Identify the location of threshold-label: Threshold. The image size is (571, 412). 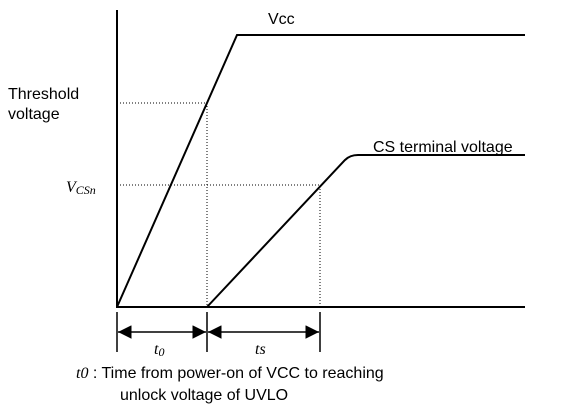
(43, 94).